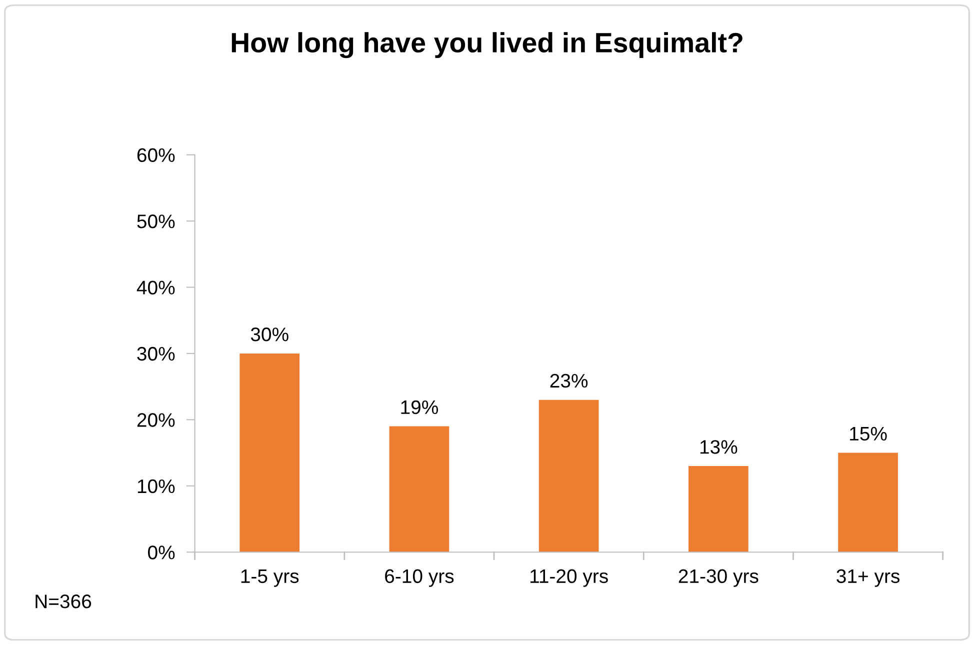  What do you see at coordinates (419, 407) in the screenshot?
I see `data-label: 19%` at bounding box center [419, 407].